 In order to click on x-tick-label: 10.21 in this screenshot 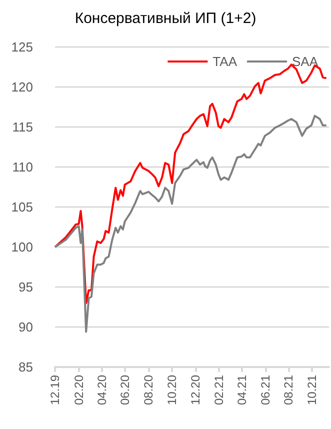, I will do `click(312, 390)`.